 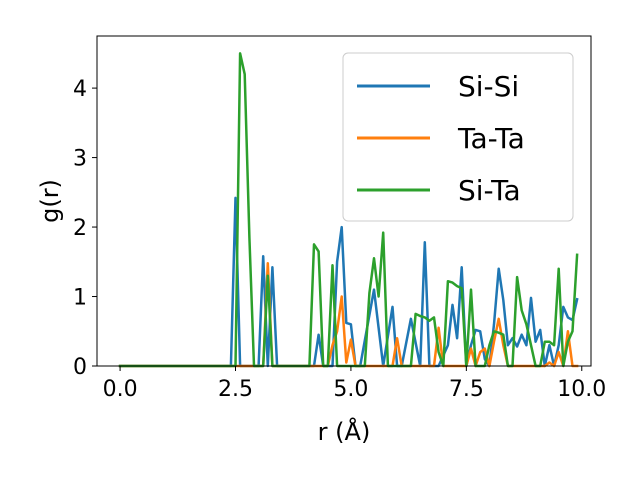 I want to click on legend-items: Si-Si Ta-Ta Si-Ta, so click(x=441, y=138).